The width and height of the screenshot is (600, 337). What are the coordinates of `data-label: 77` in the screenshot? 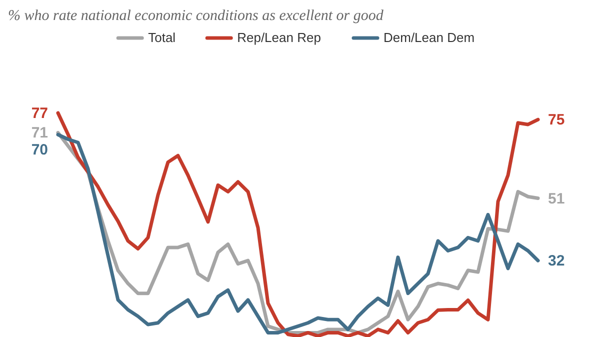 It's located at (39, 113).